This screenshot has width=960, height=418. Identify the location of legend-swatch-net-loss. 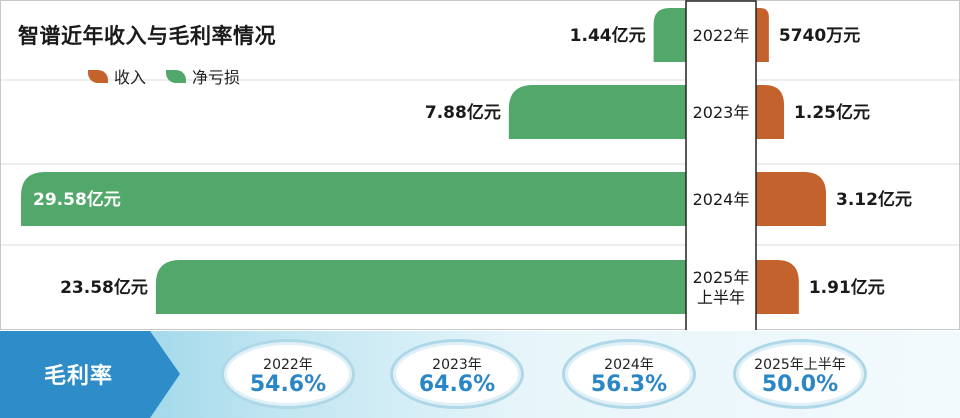
(176, 76).